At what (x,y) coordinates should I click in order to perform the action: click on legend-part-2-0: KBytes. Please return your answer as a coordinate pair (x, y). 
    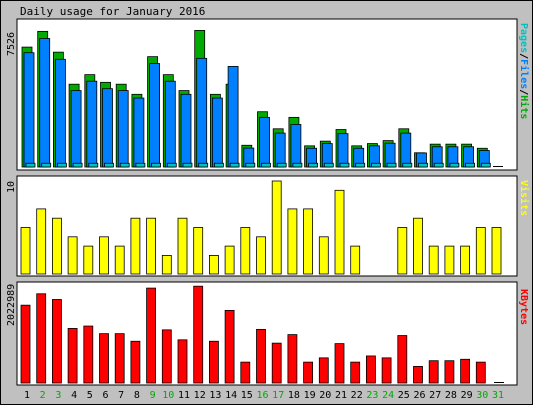
    Looking at the image, I should click on (523, 307).